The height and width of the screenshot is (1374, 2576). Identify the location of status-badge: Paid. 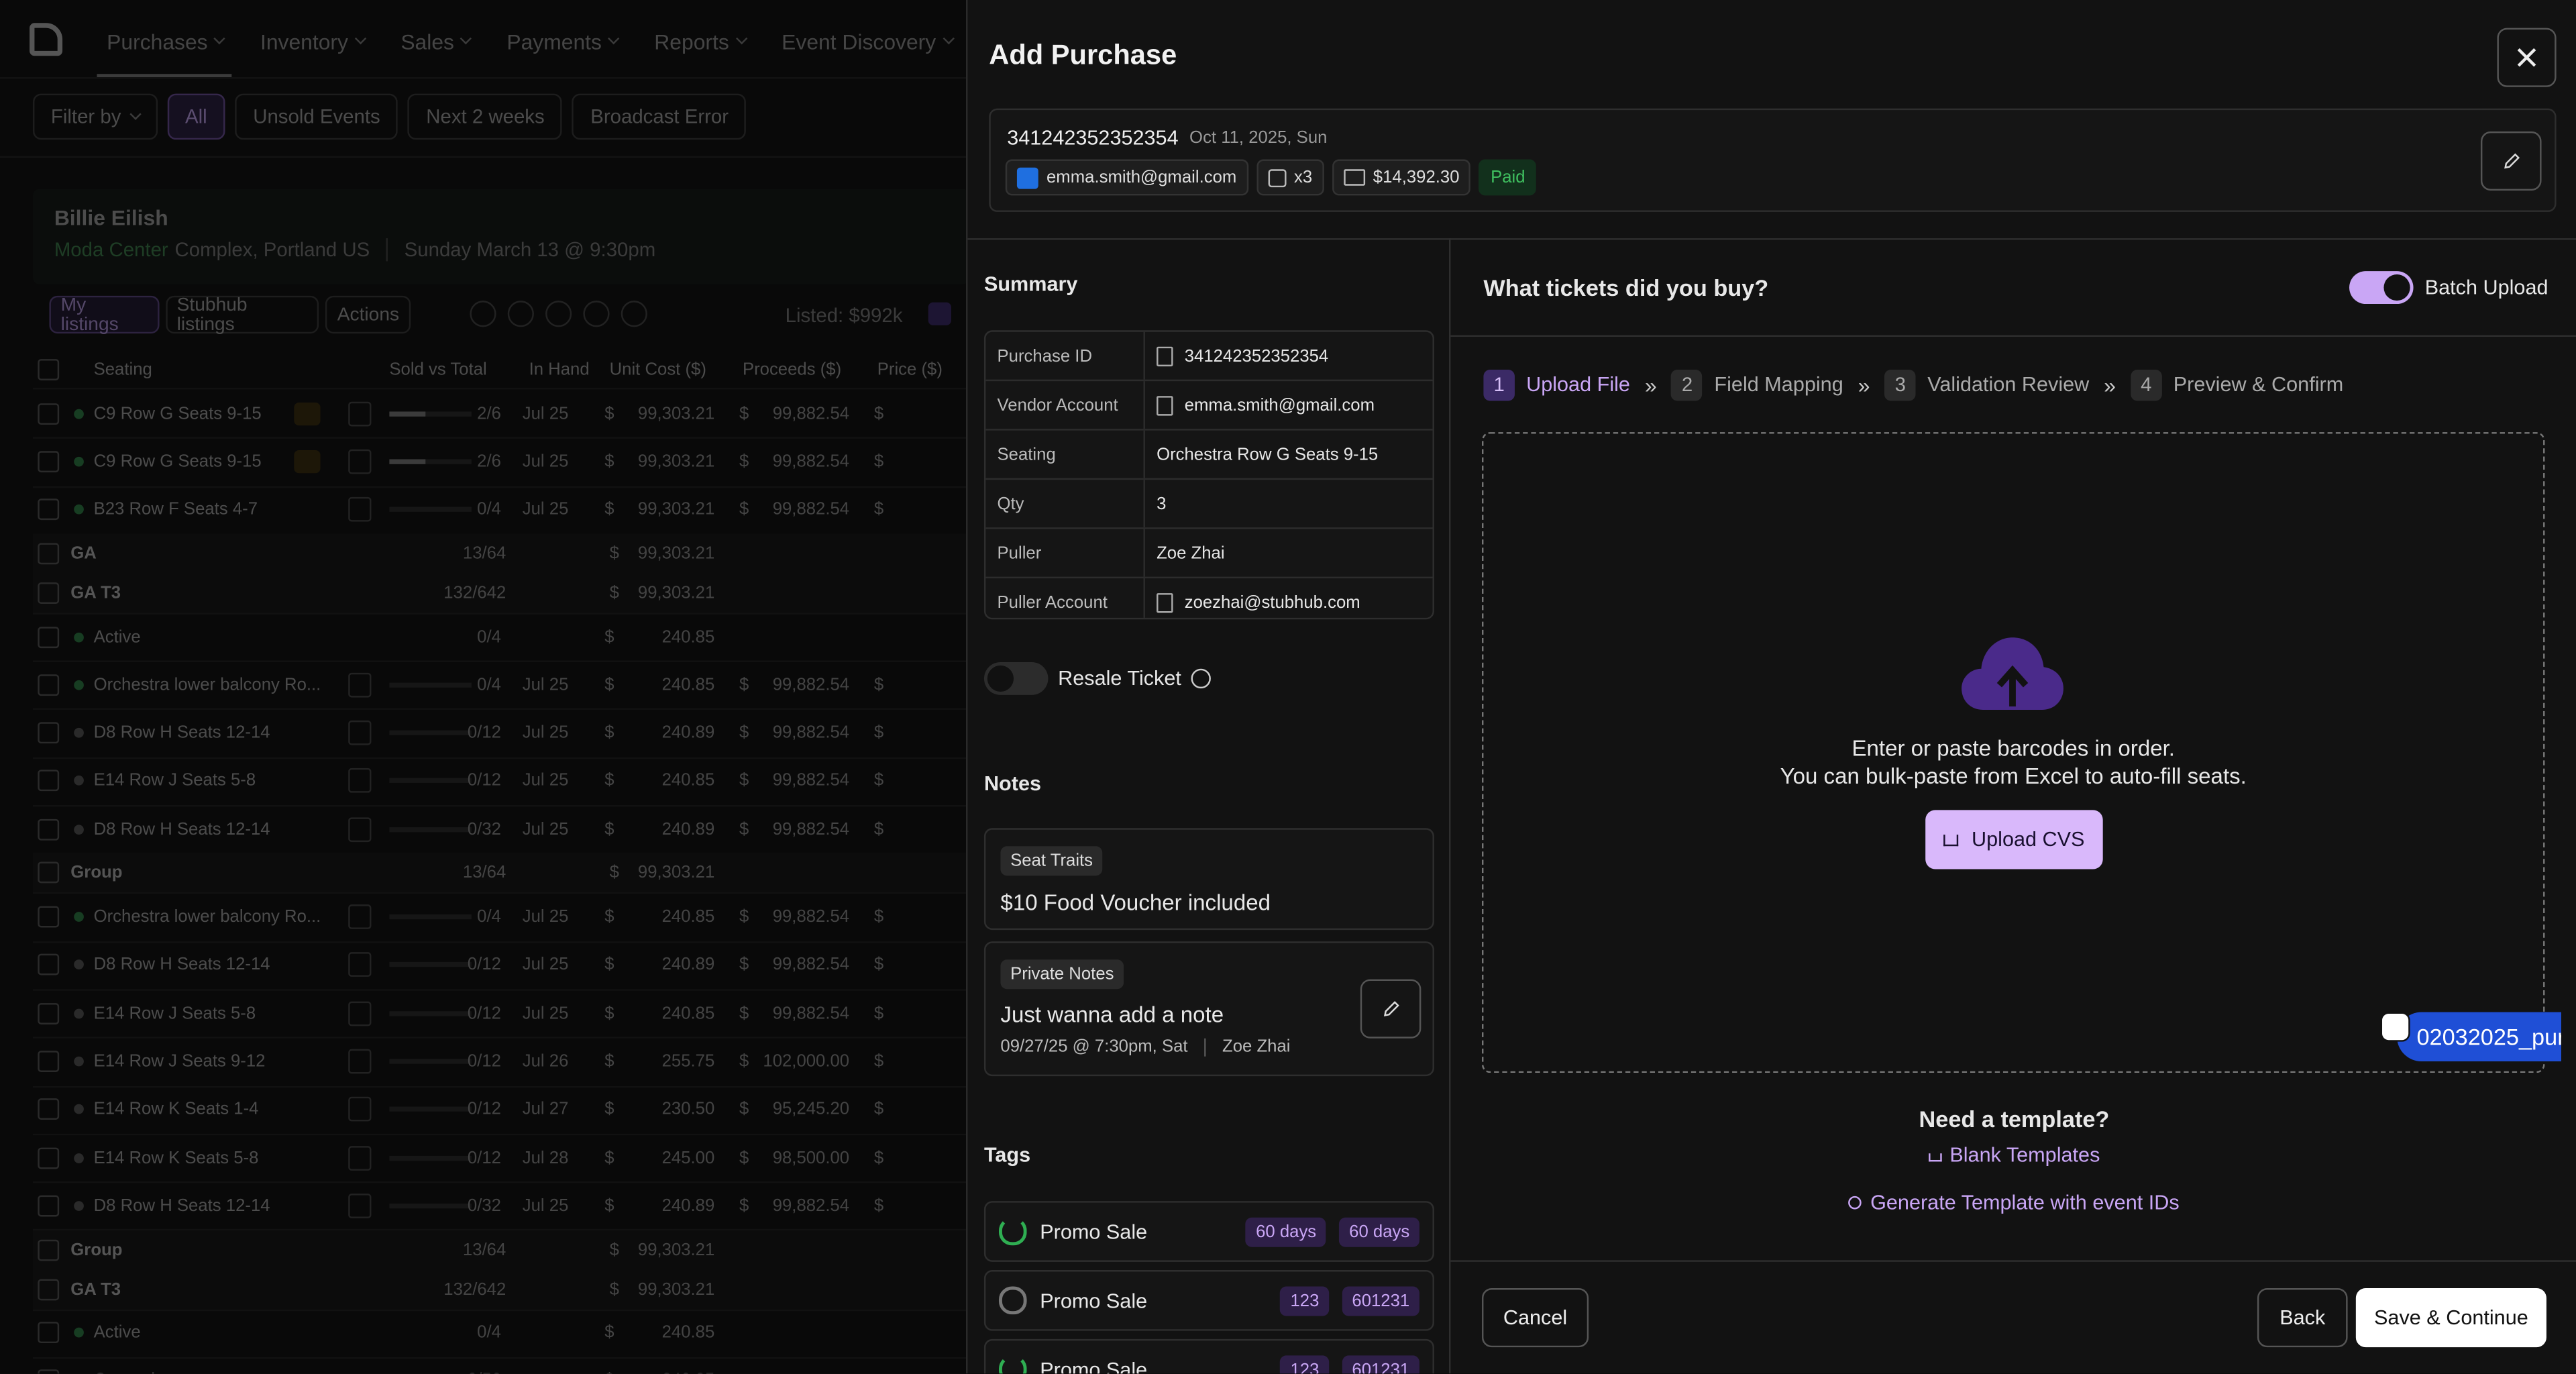
(1508, 177).